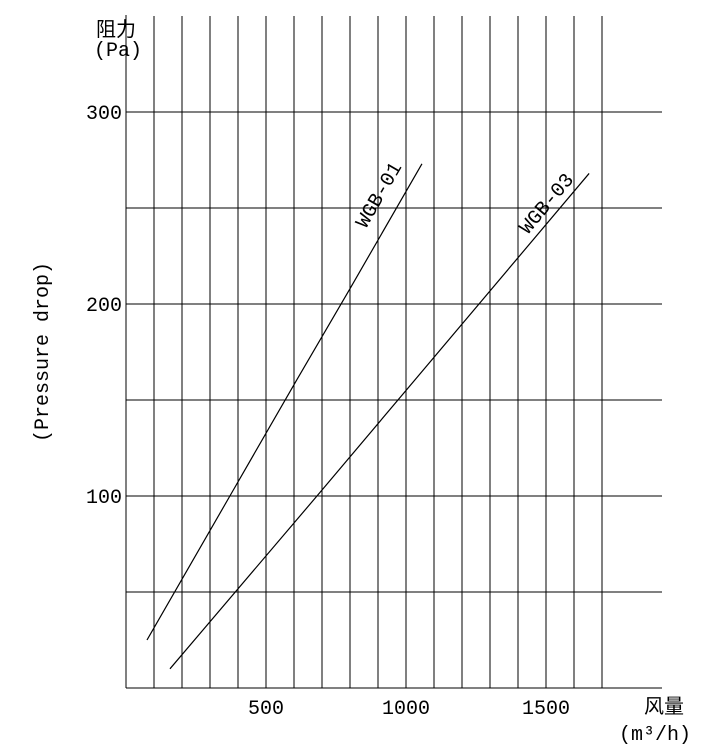  I want to click on x-tick-label: 1500, so click(546, 709).